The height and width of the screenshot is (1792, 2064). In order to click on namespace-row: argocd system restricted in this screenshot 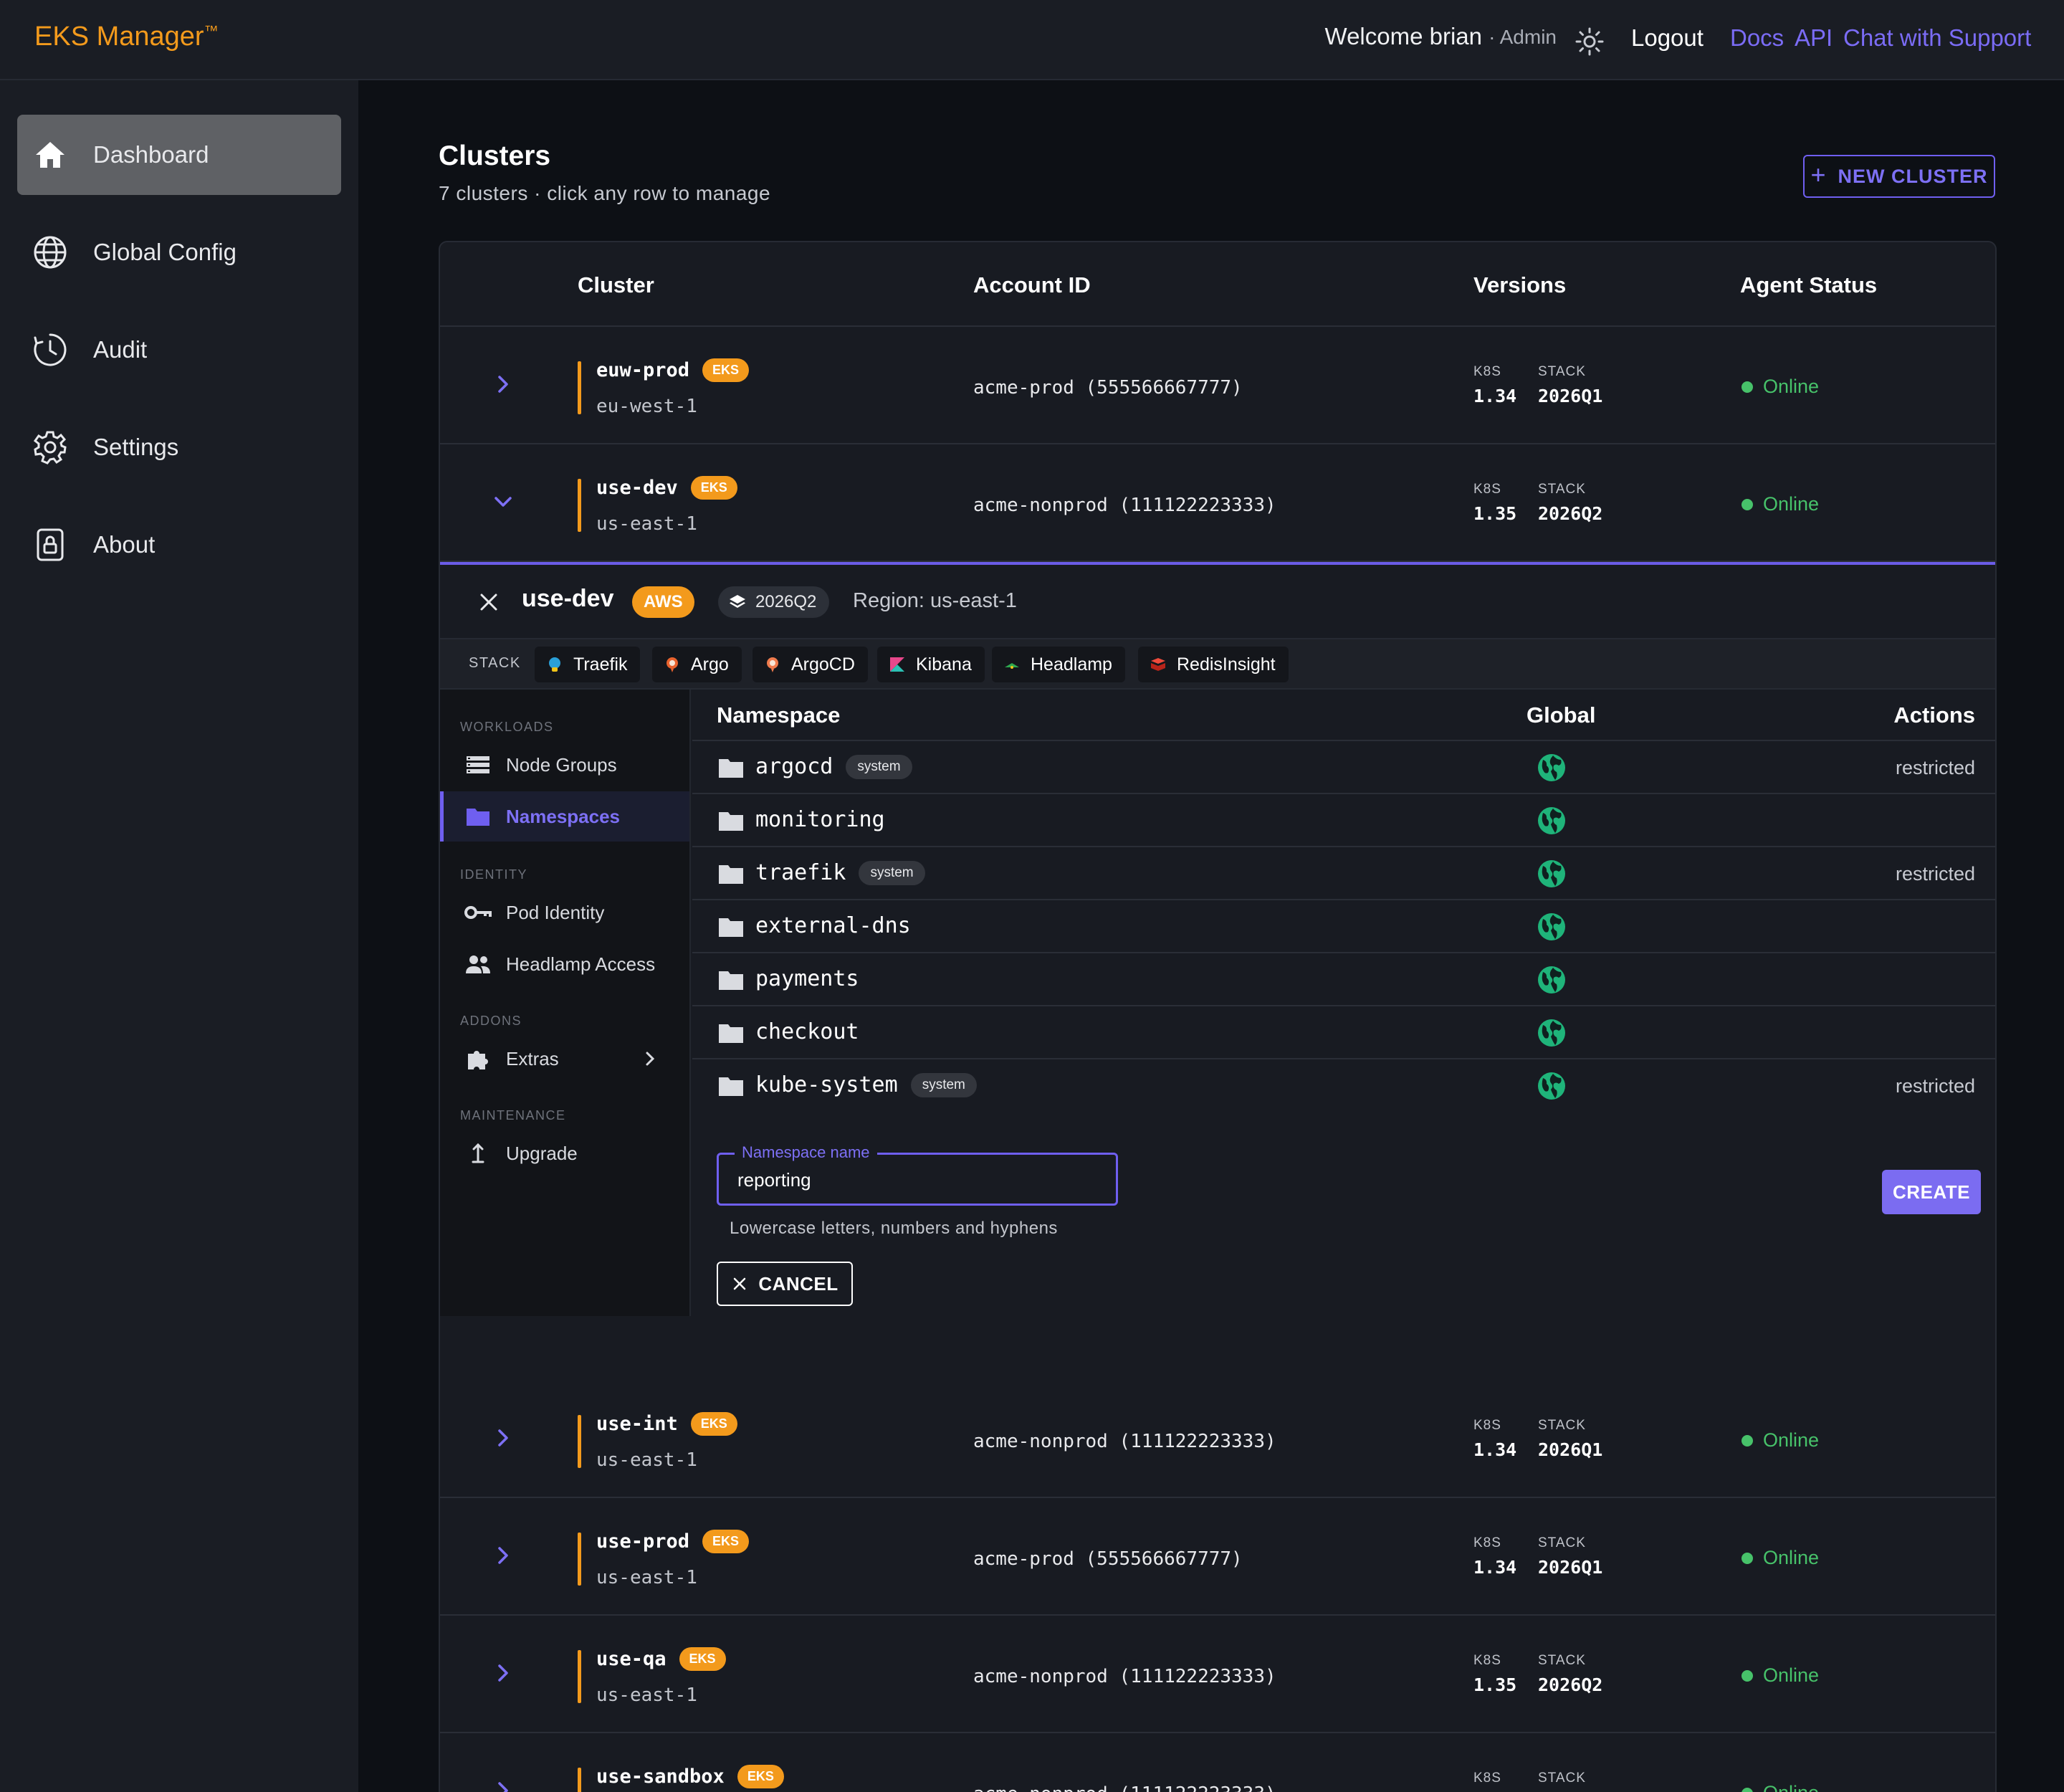, I will do `click(1343, 766)`.